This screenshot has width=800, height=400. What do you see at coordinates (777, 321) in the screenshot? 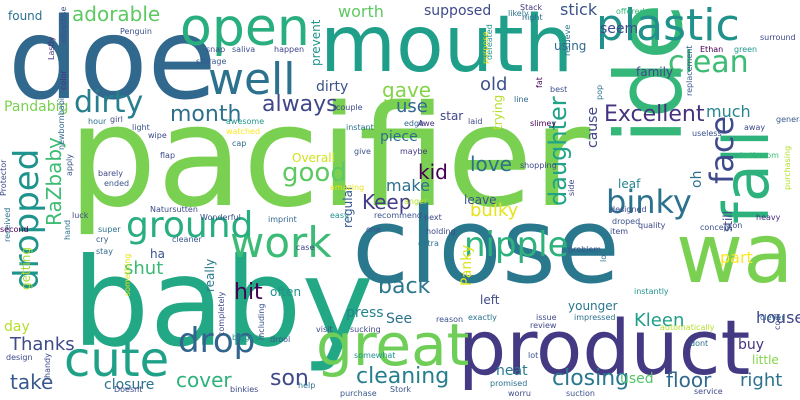
I see `word-automatically: cool` at bounding box center [777, 321].